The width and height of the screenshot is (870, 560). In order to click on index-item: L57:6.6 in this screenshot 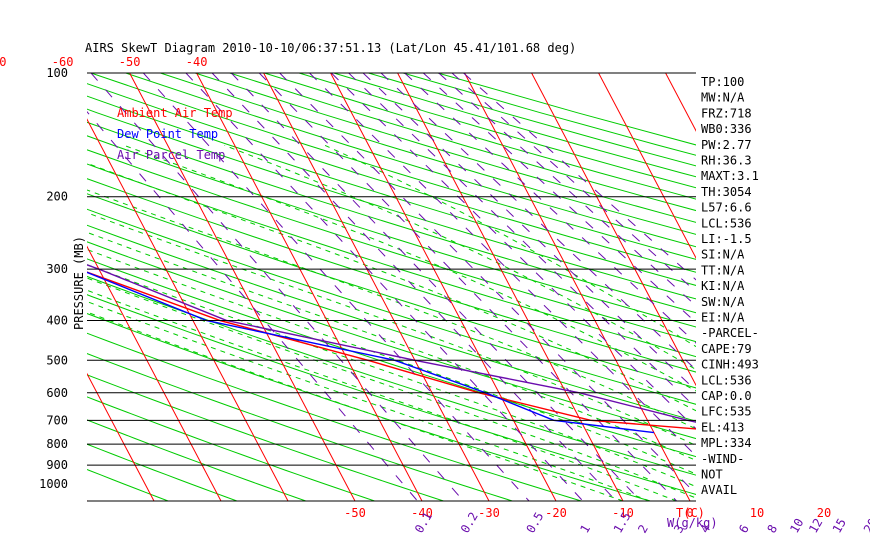, I will do `click(726, 208)`.